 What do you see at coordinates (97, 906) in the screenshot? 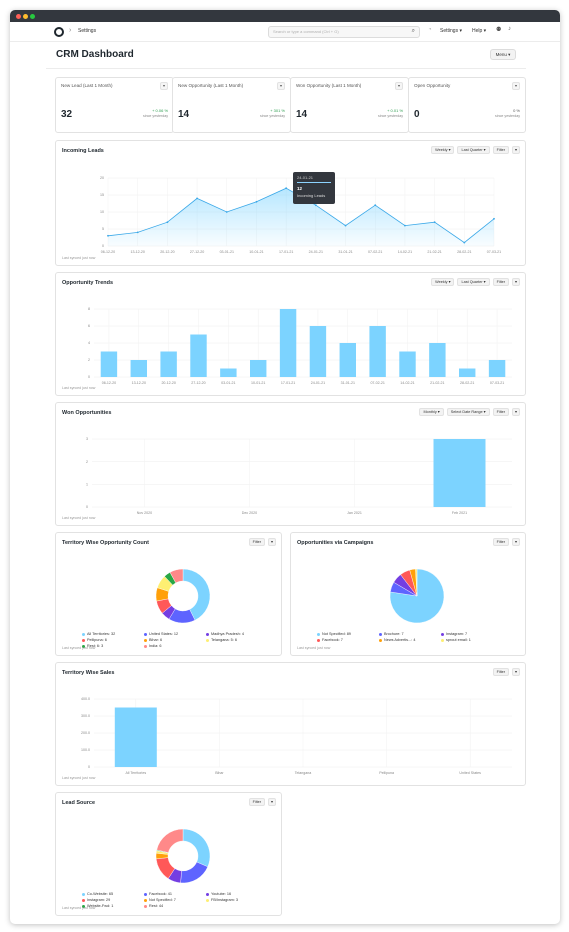
I see `legend-item: Website-Fwd: 1` at bounding box center [97, 906].